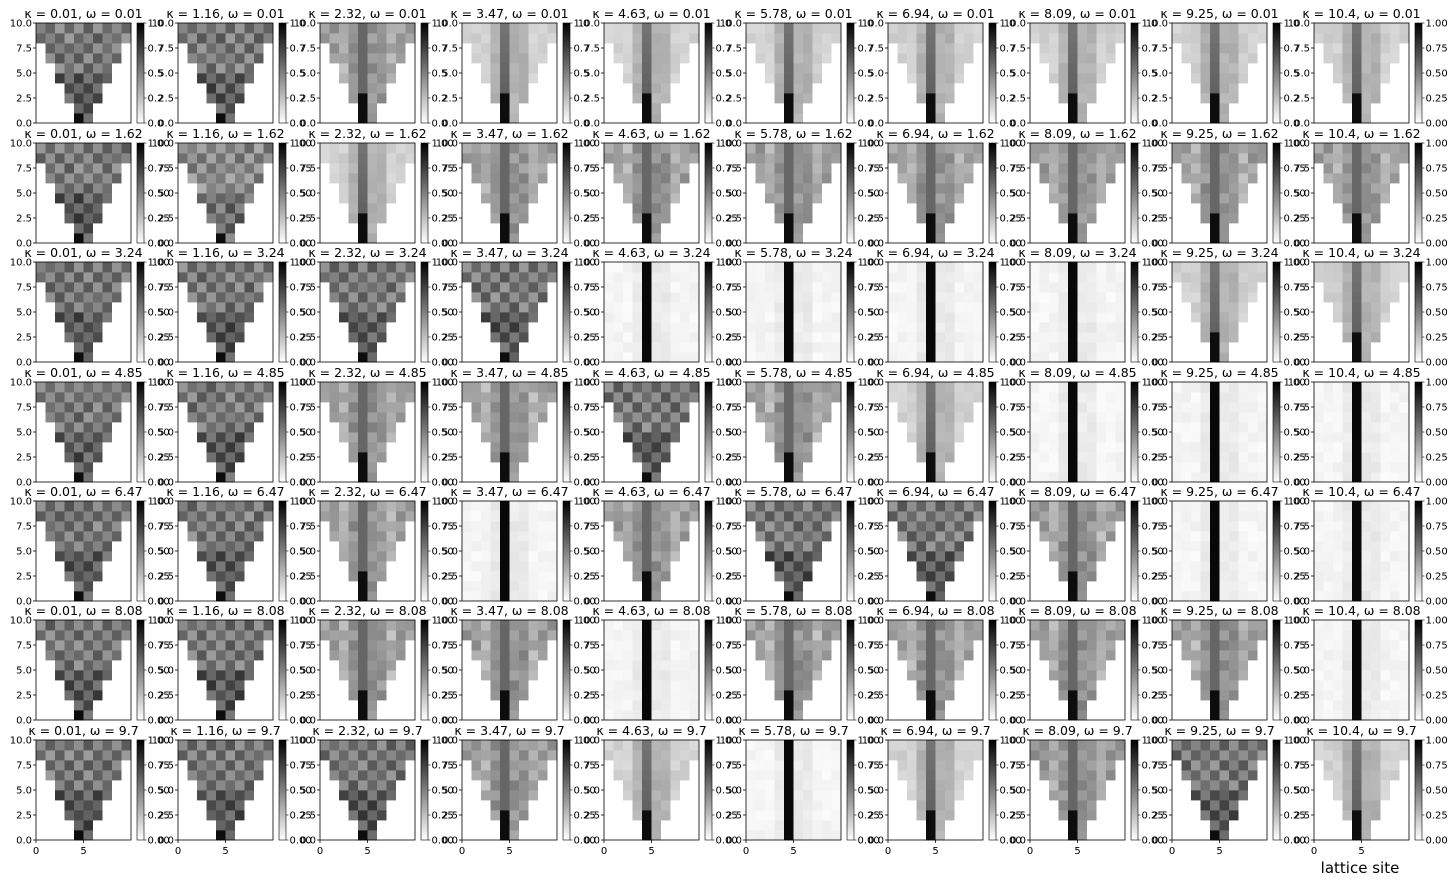 The height and width of the screenshot is (882, 1455). What do you see at coordinates (1437, 144) in the screenshot?
I see `colorbar-tick-label: 1.00` at bounding box center [1437, 144].